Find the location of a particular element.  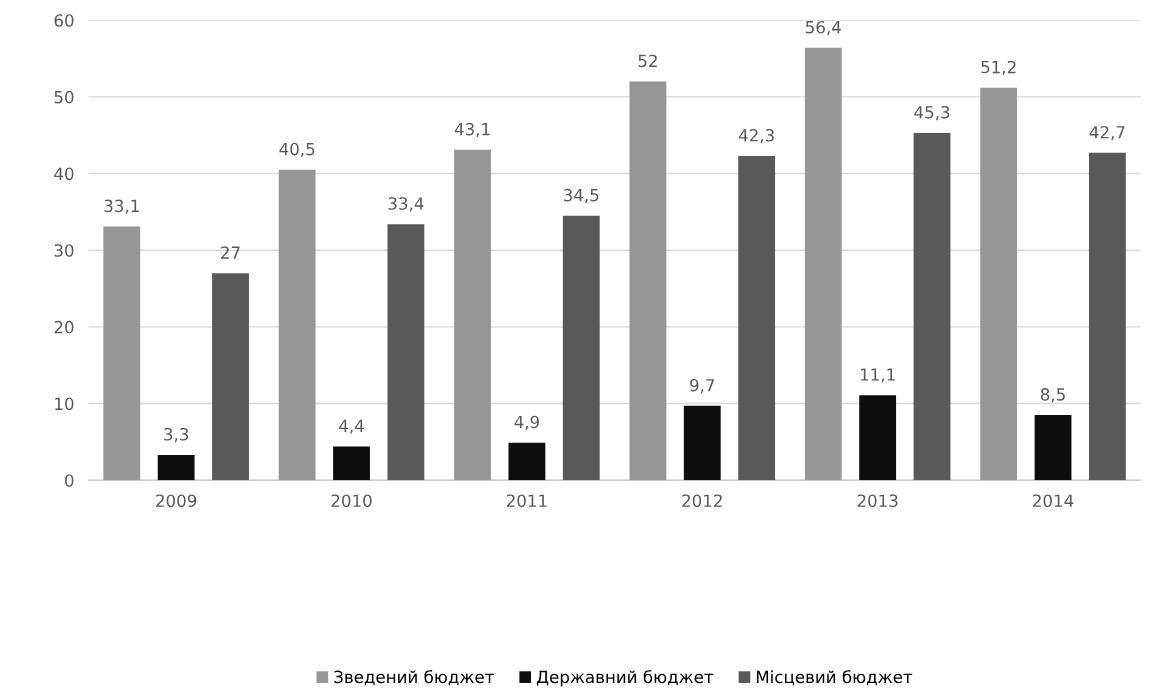

y-tick-label: 50 is located at coordinates (64, 97).